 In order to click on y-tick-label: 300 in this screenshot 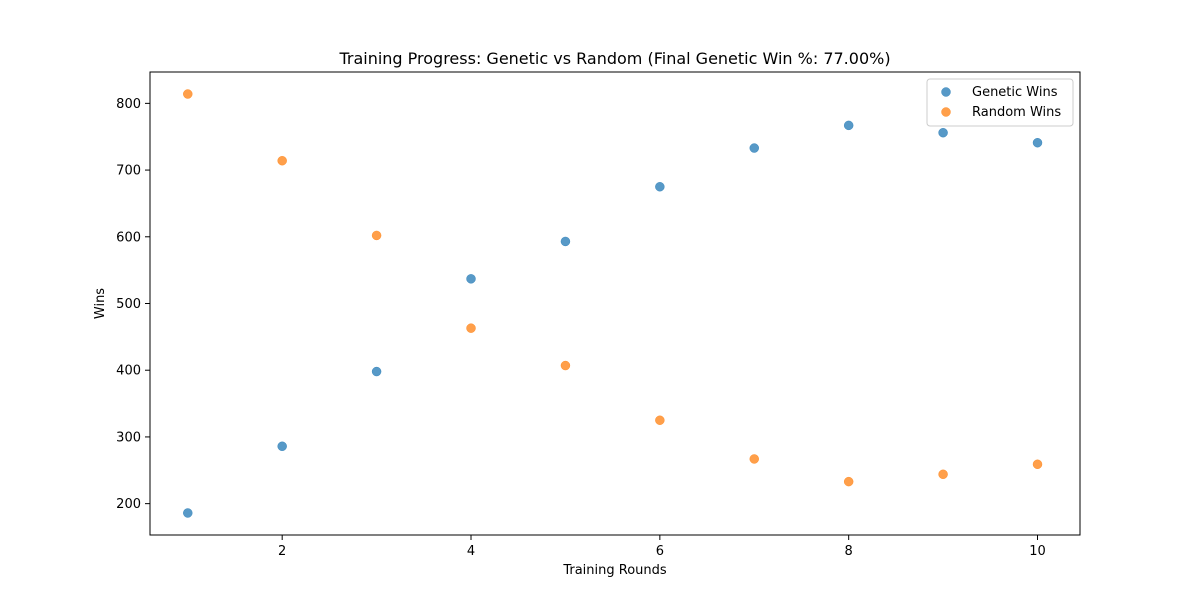, I will do `click(128, 437)`.